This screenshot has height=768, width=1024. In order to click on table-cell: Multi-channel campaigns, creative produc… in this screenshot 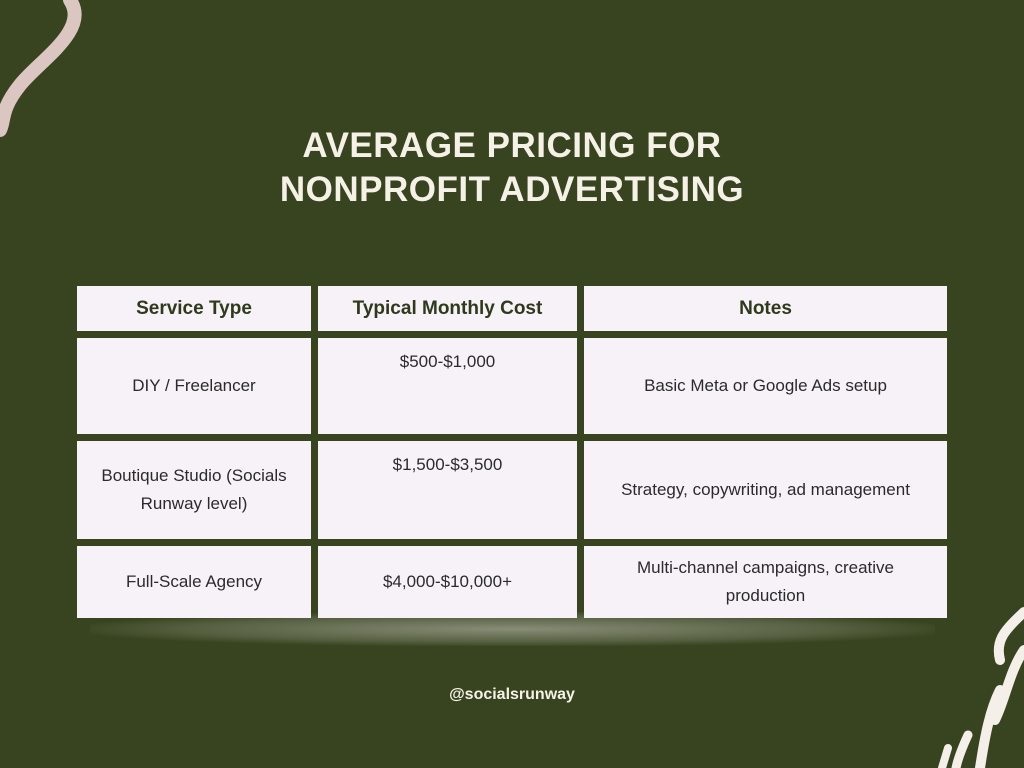, I will do `click(765, 582)`.